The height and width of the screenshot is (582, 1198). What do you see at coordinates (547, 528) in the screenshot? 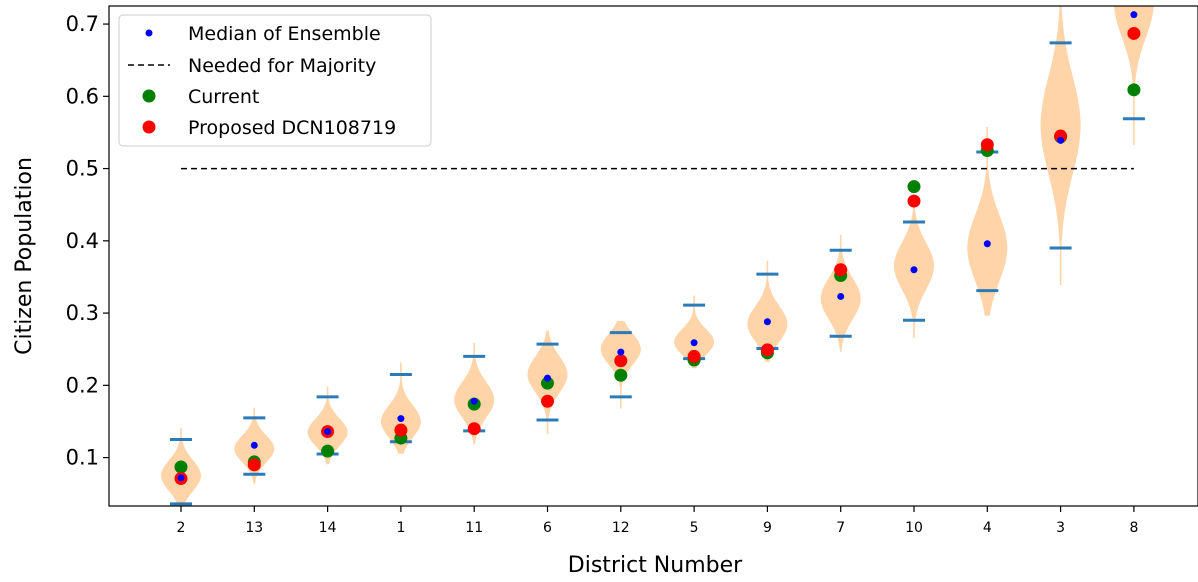
I see `x-tick-label: 6` at bounding box center [547, 528].